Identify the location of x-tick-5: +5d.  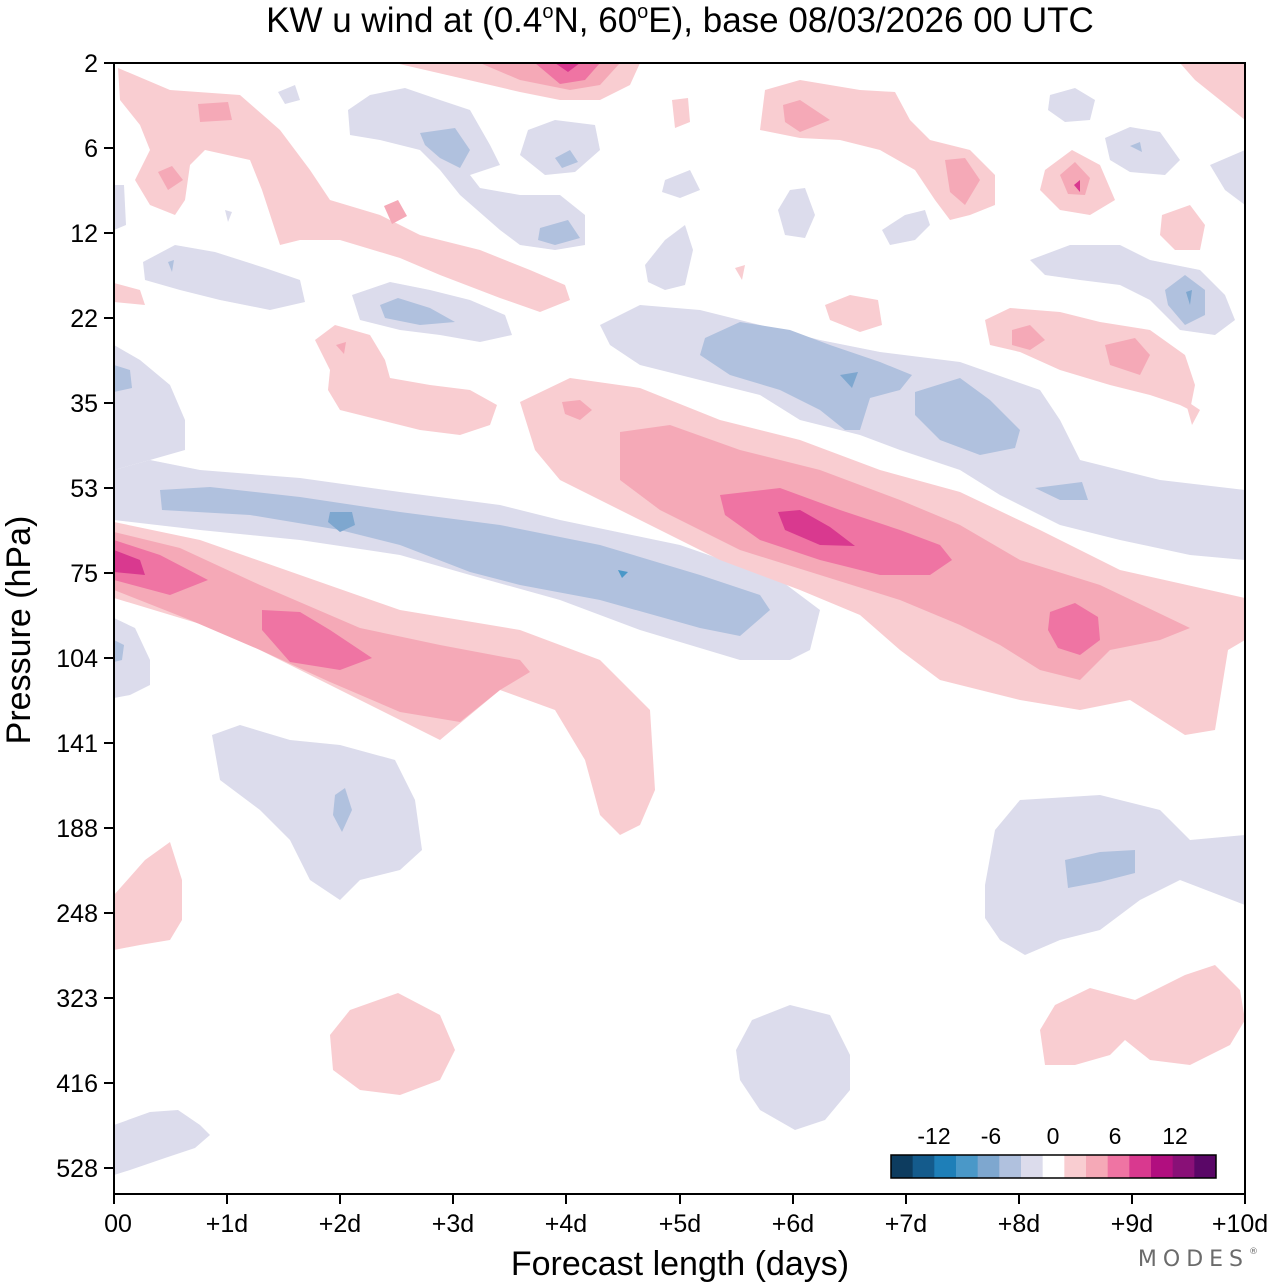
(680, 1216).